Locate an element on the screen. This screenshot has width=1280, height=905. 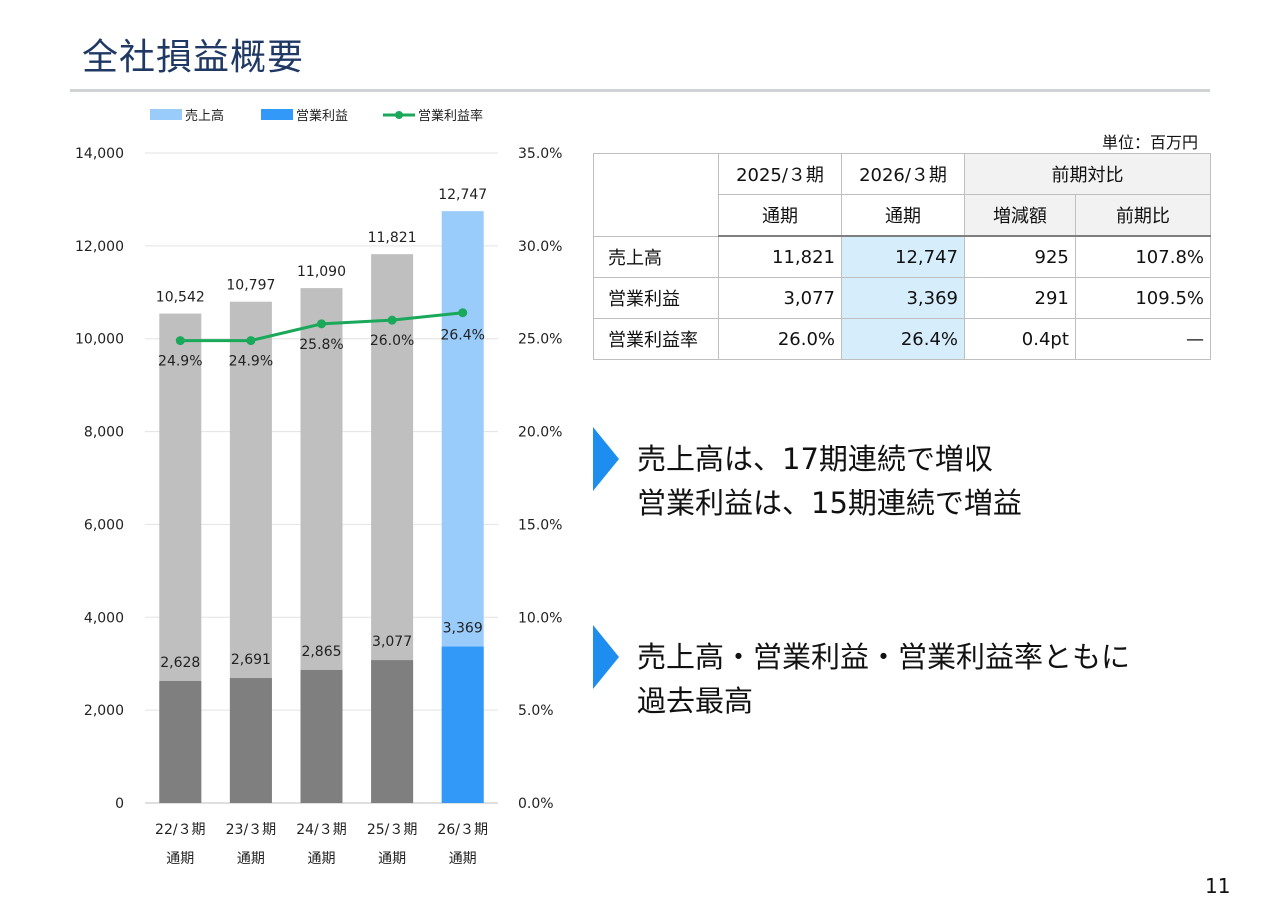
table-row: 売上高 11,821 12,747 925 107.8% is located at coordinates (902, 256).